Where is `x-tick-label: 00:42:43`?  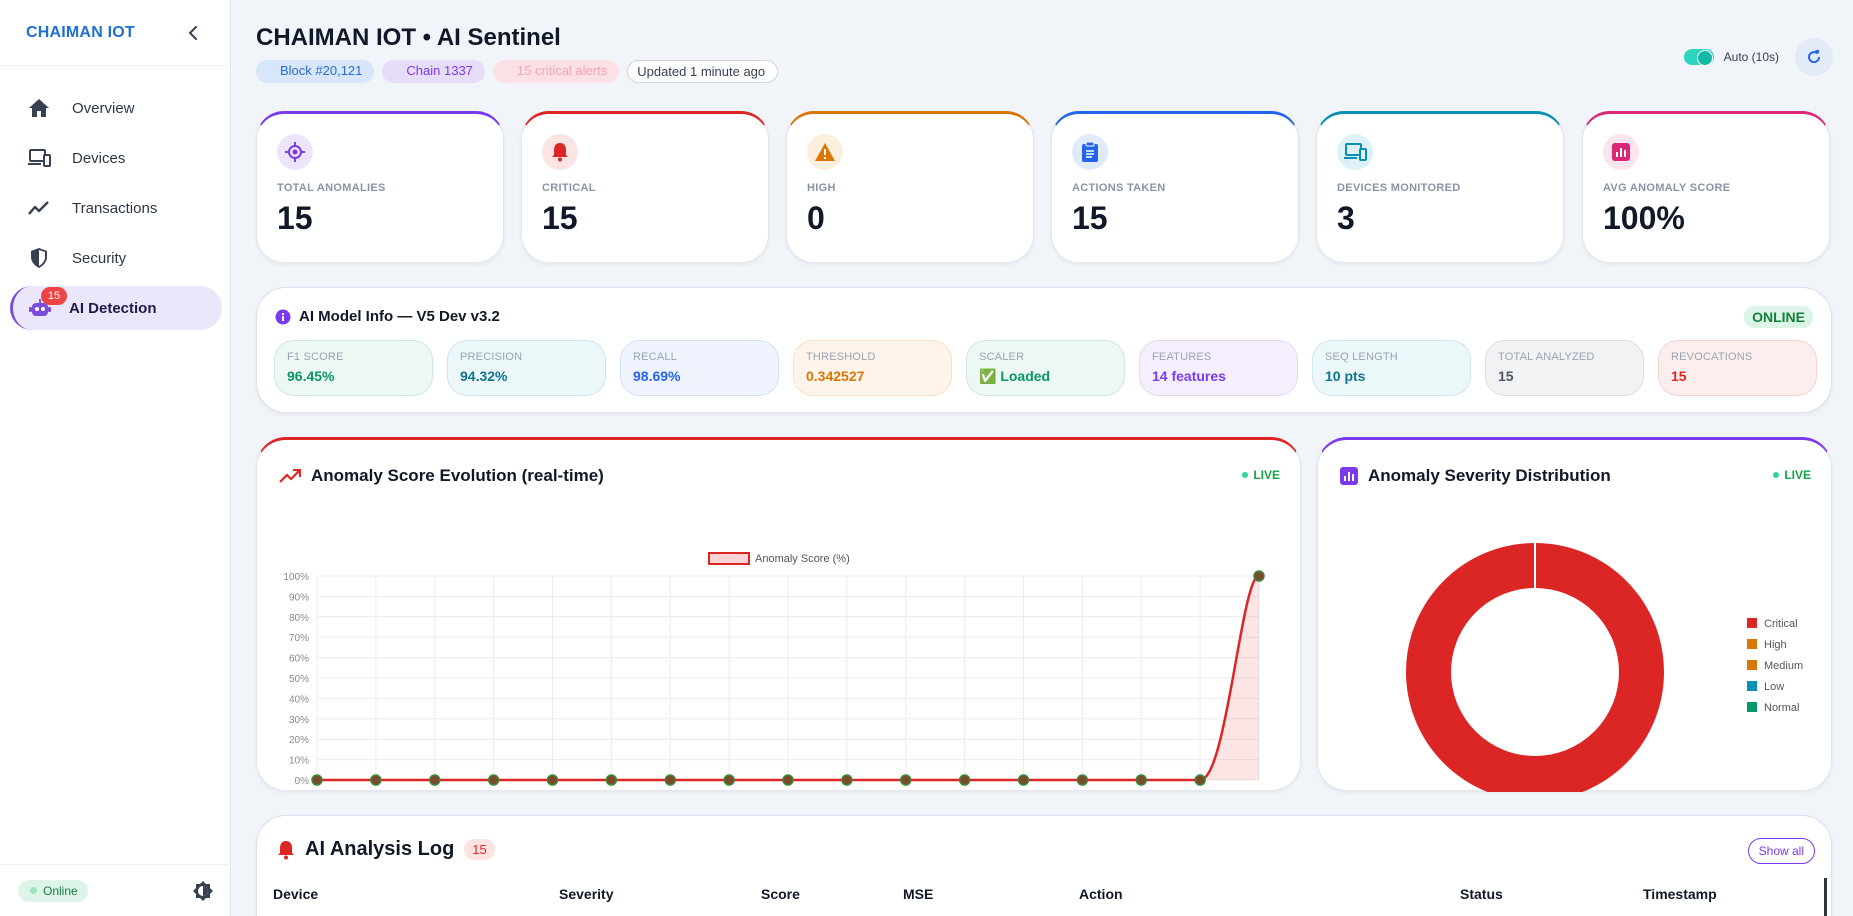 x-tick-label: 00:42:43 is located at coordinates (729, 791).